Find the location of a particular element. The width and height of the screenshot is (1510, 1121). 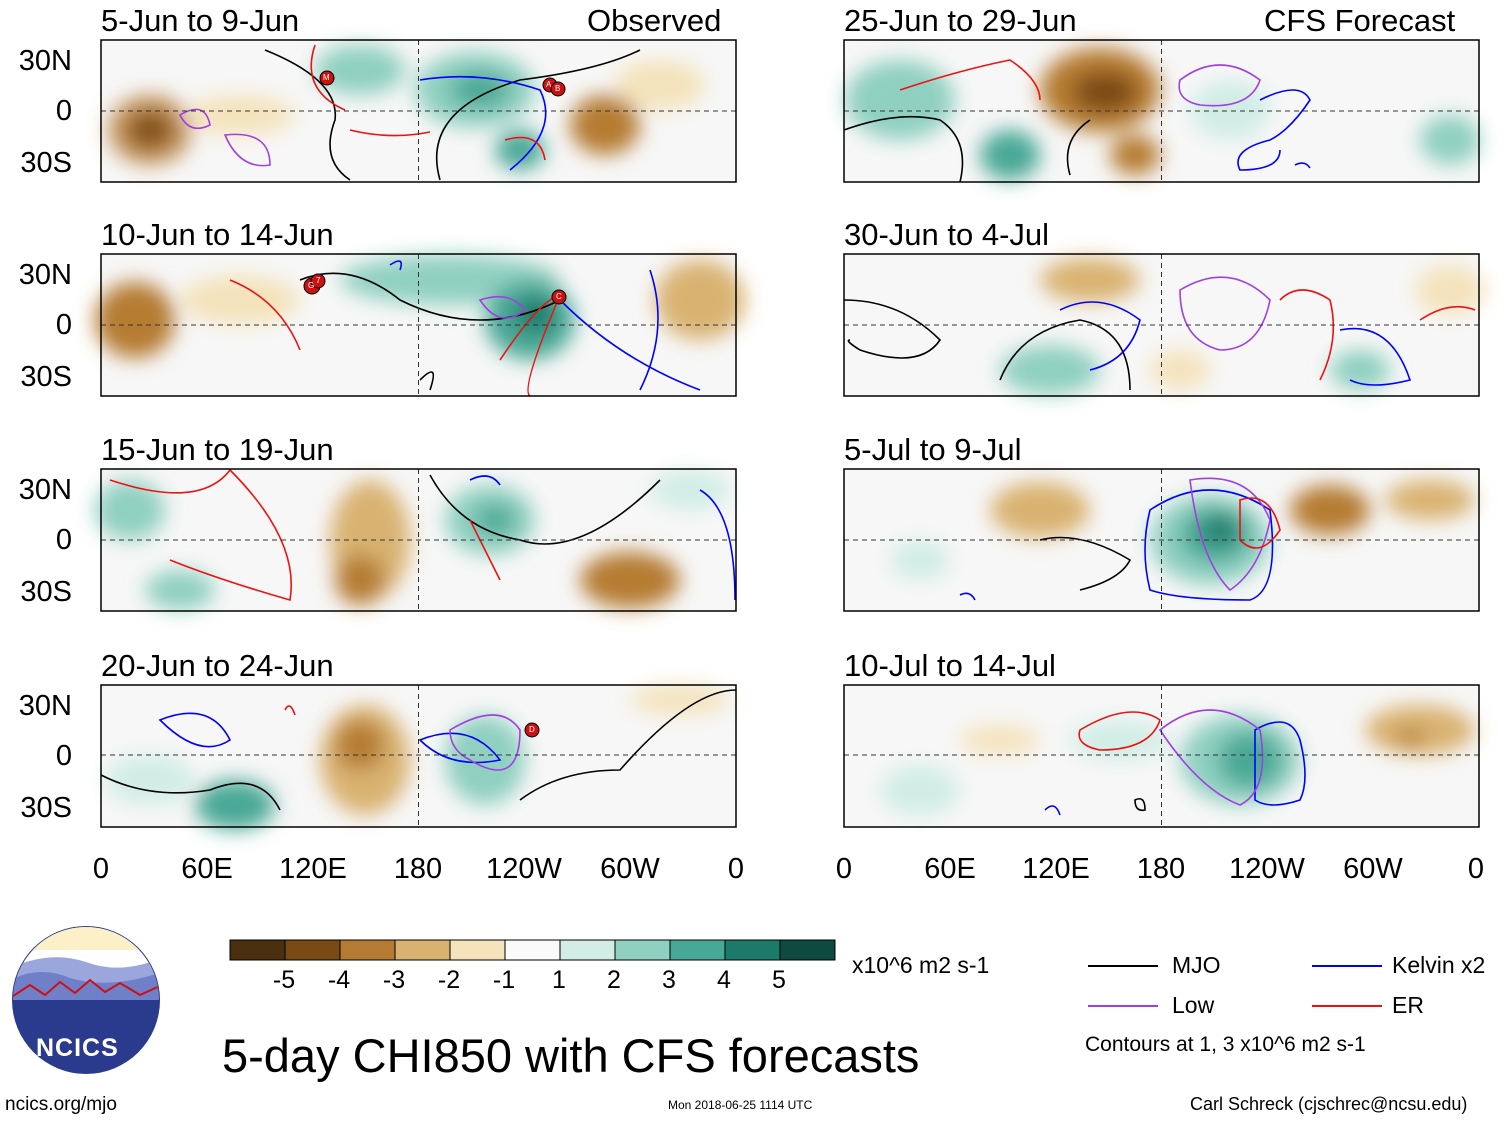

colorbar-tick: -3 is located at coordinates (394, 980).